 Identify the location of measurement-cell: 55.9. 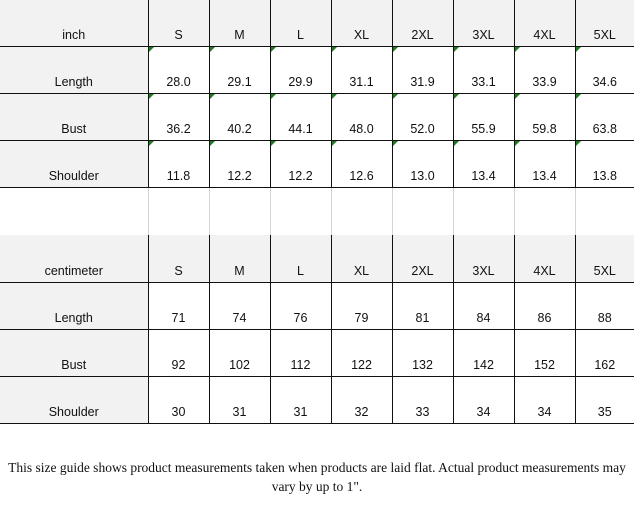
(483, 116).